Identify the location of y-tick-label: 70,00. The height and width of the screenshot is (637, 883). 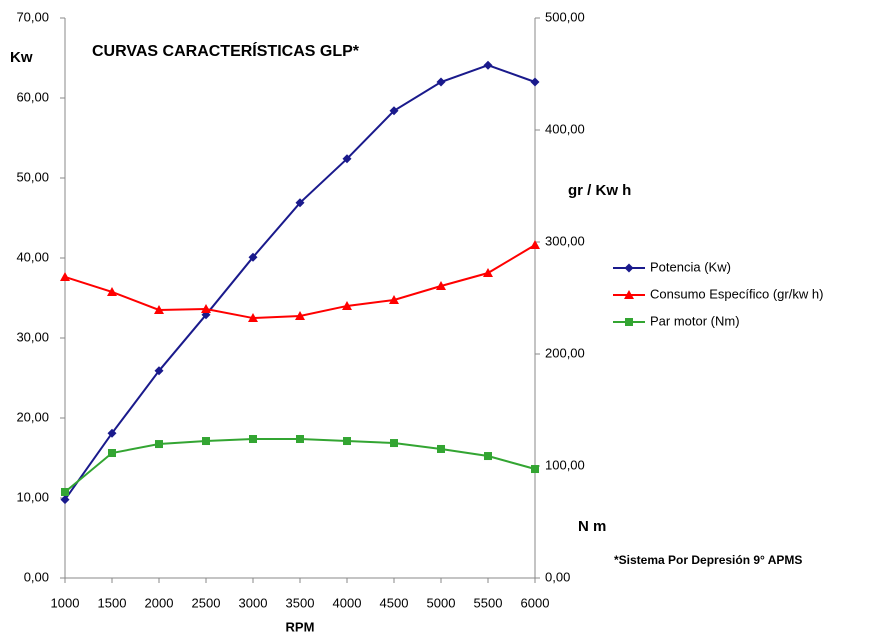
(32, 16).